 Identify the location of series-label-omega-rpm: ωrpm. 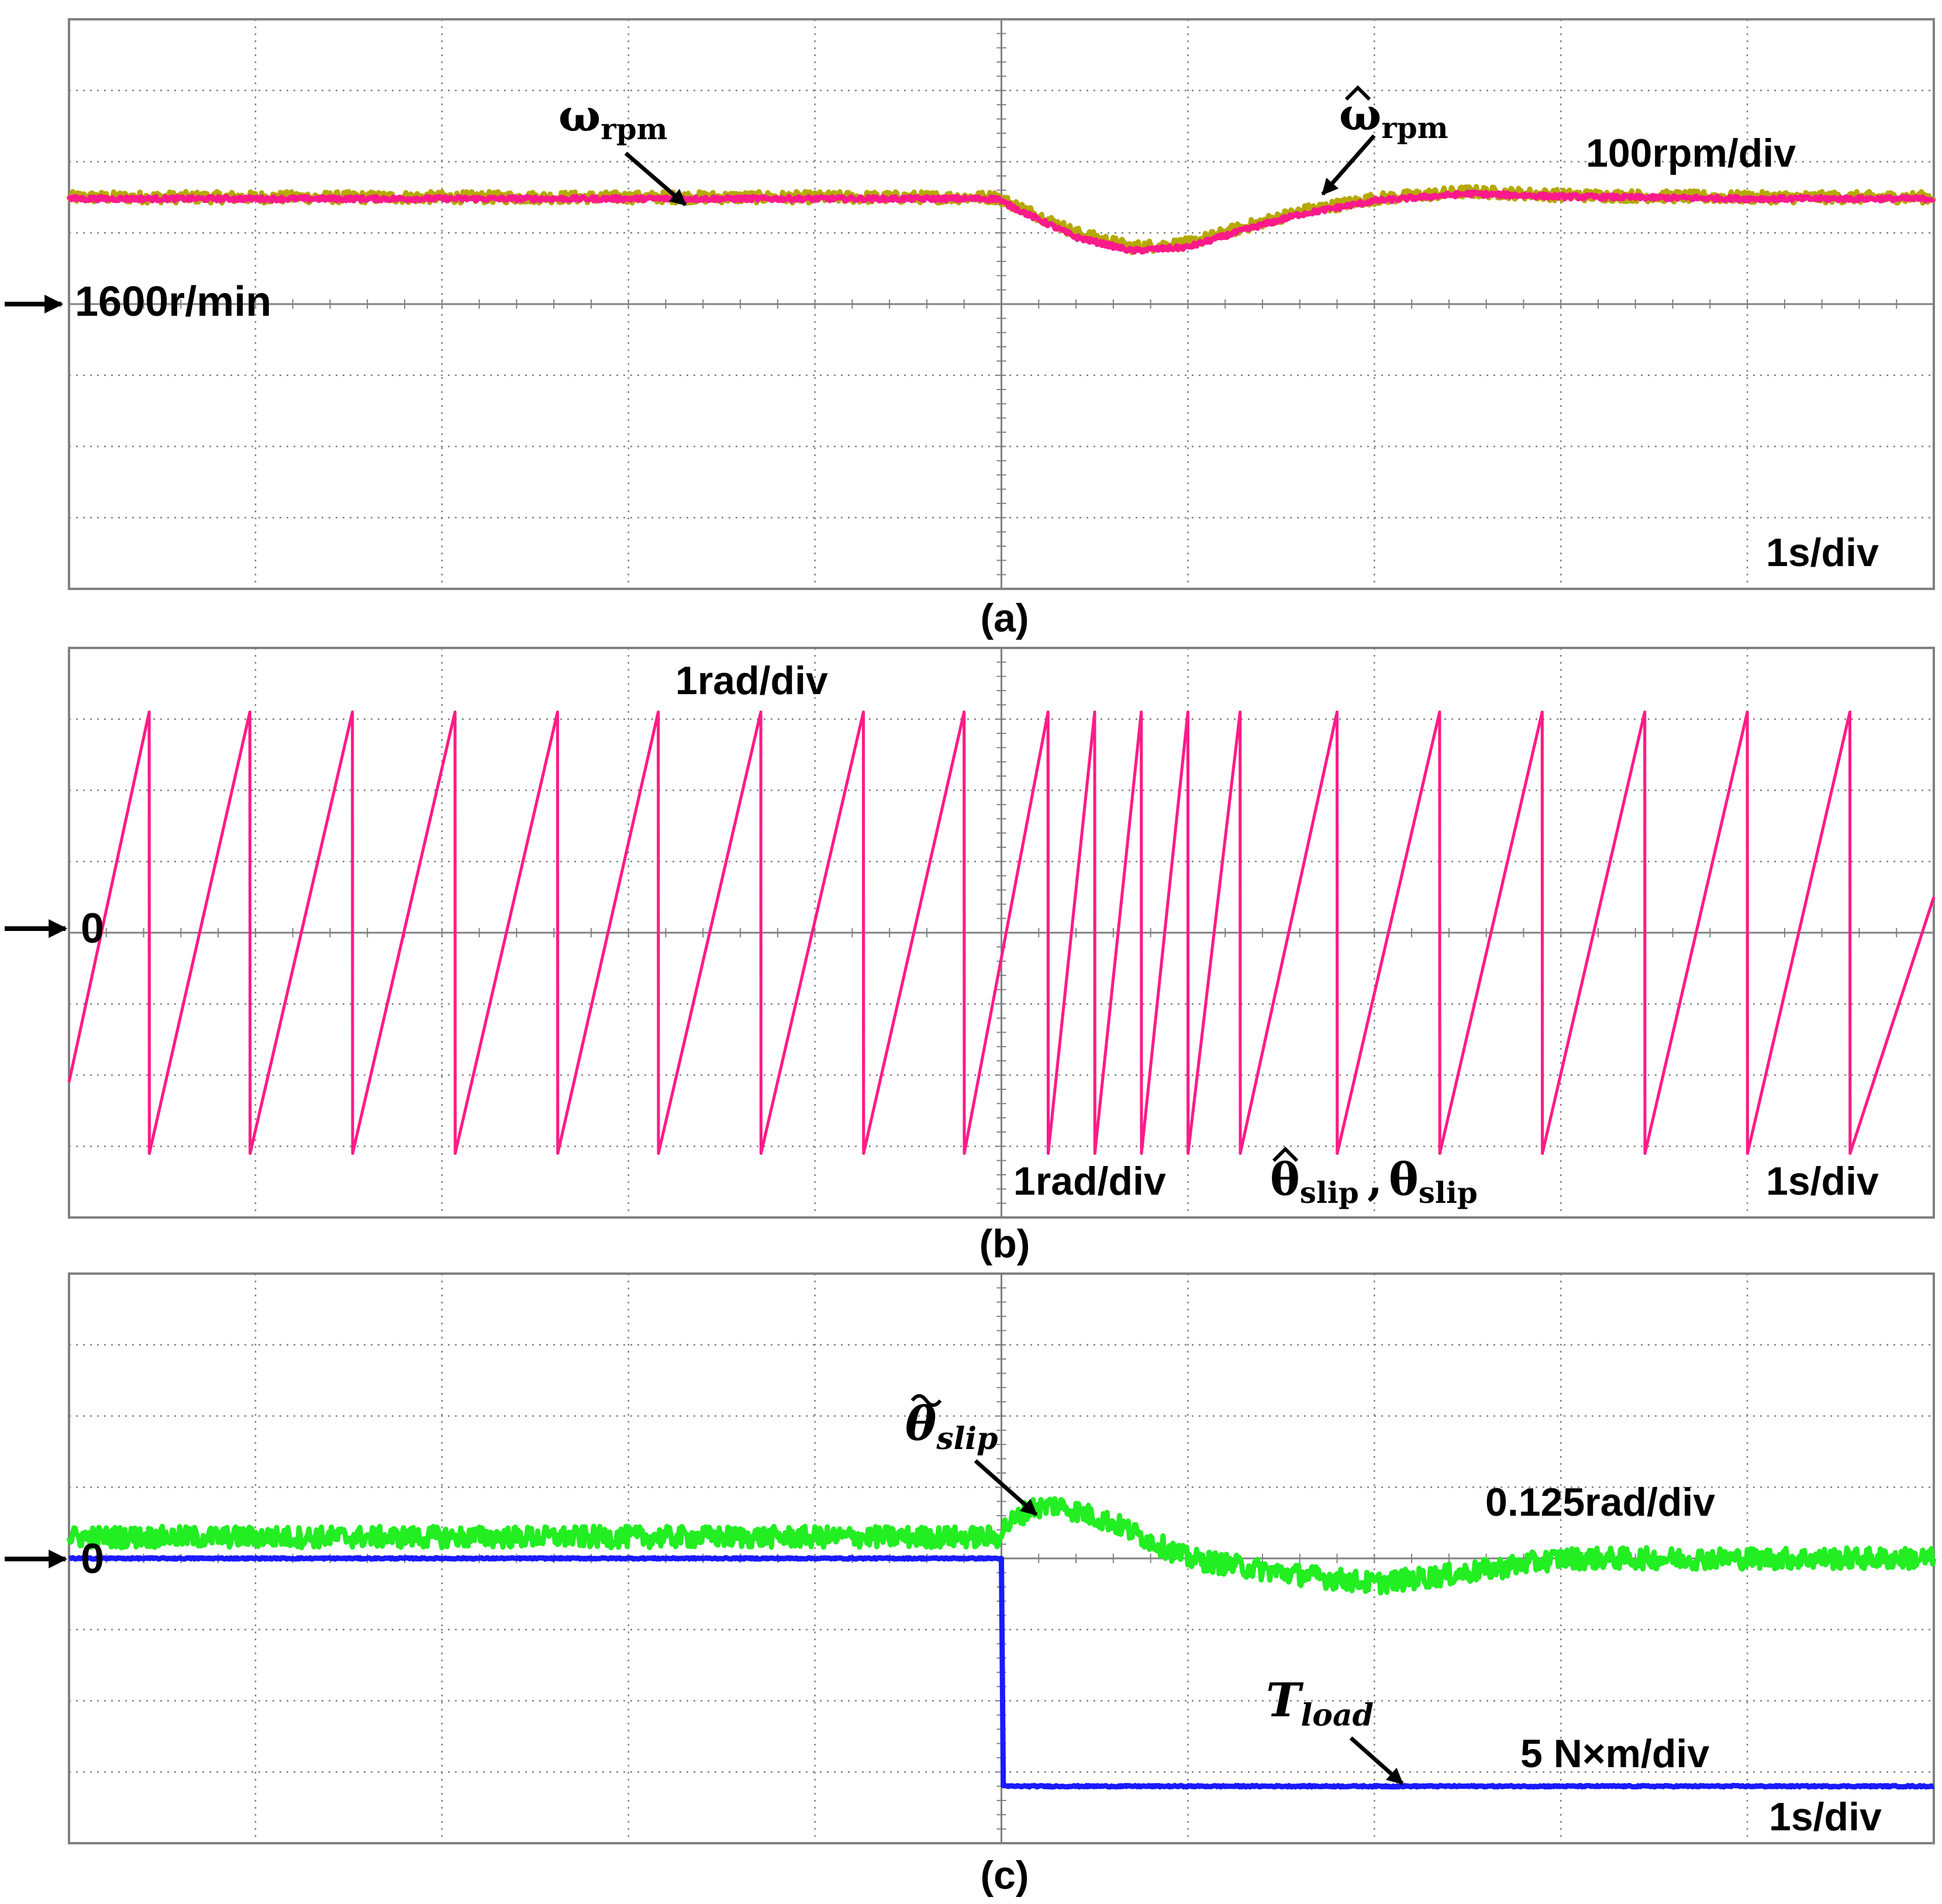
(613, 117).